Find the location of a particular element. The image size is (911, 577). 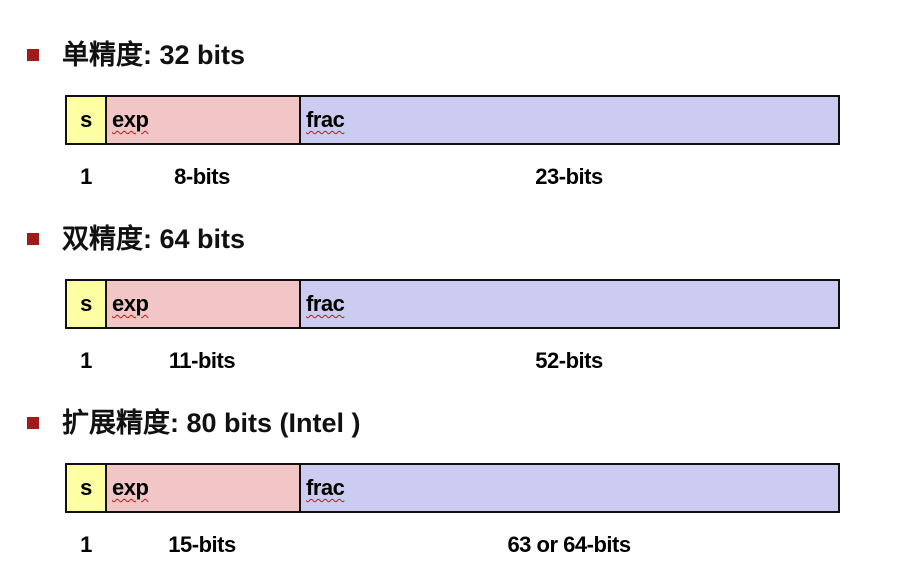

section-title: 单精度: 32 bits is located at coordinates (153, 55).